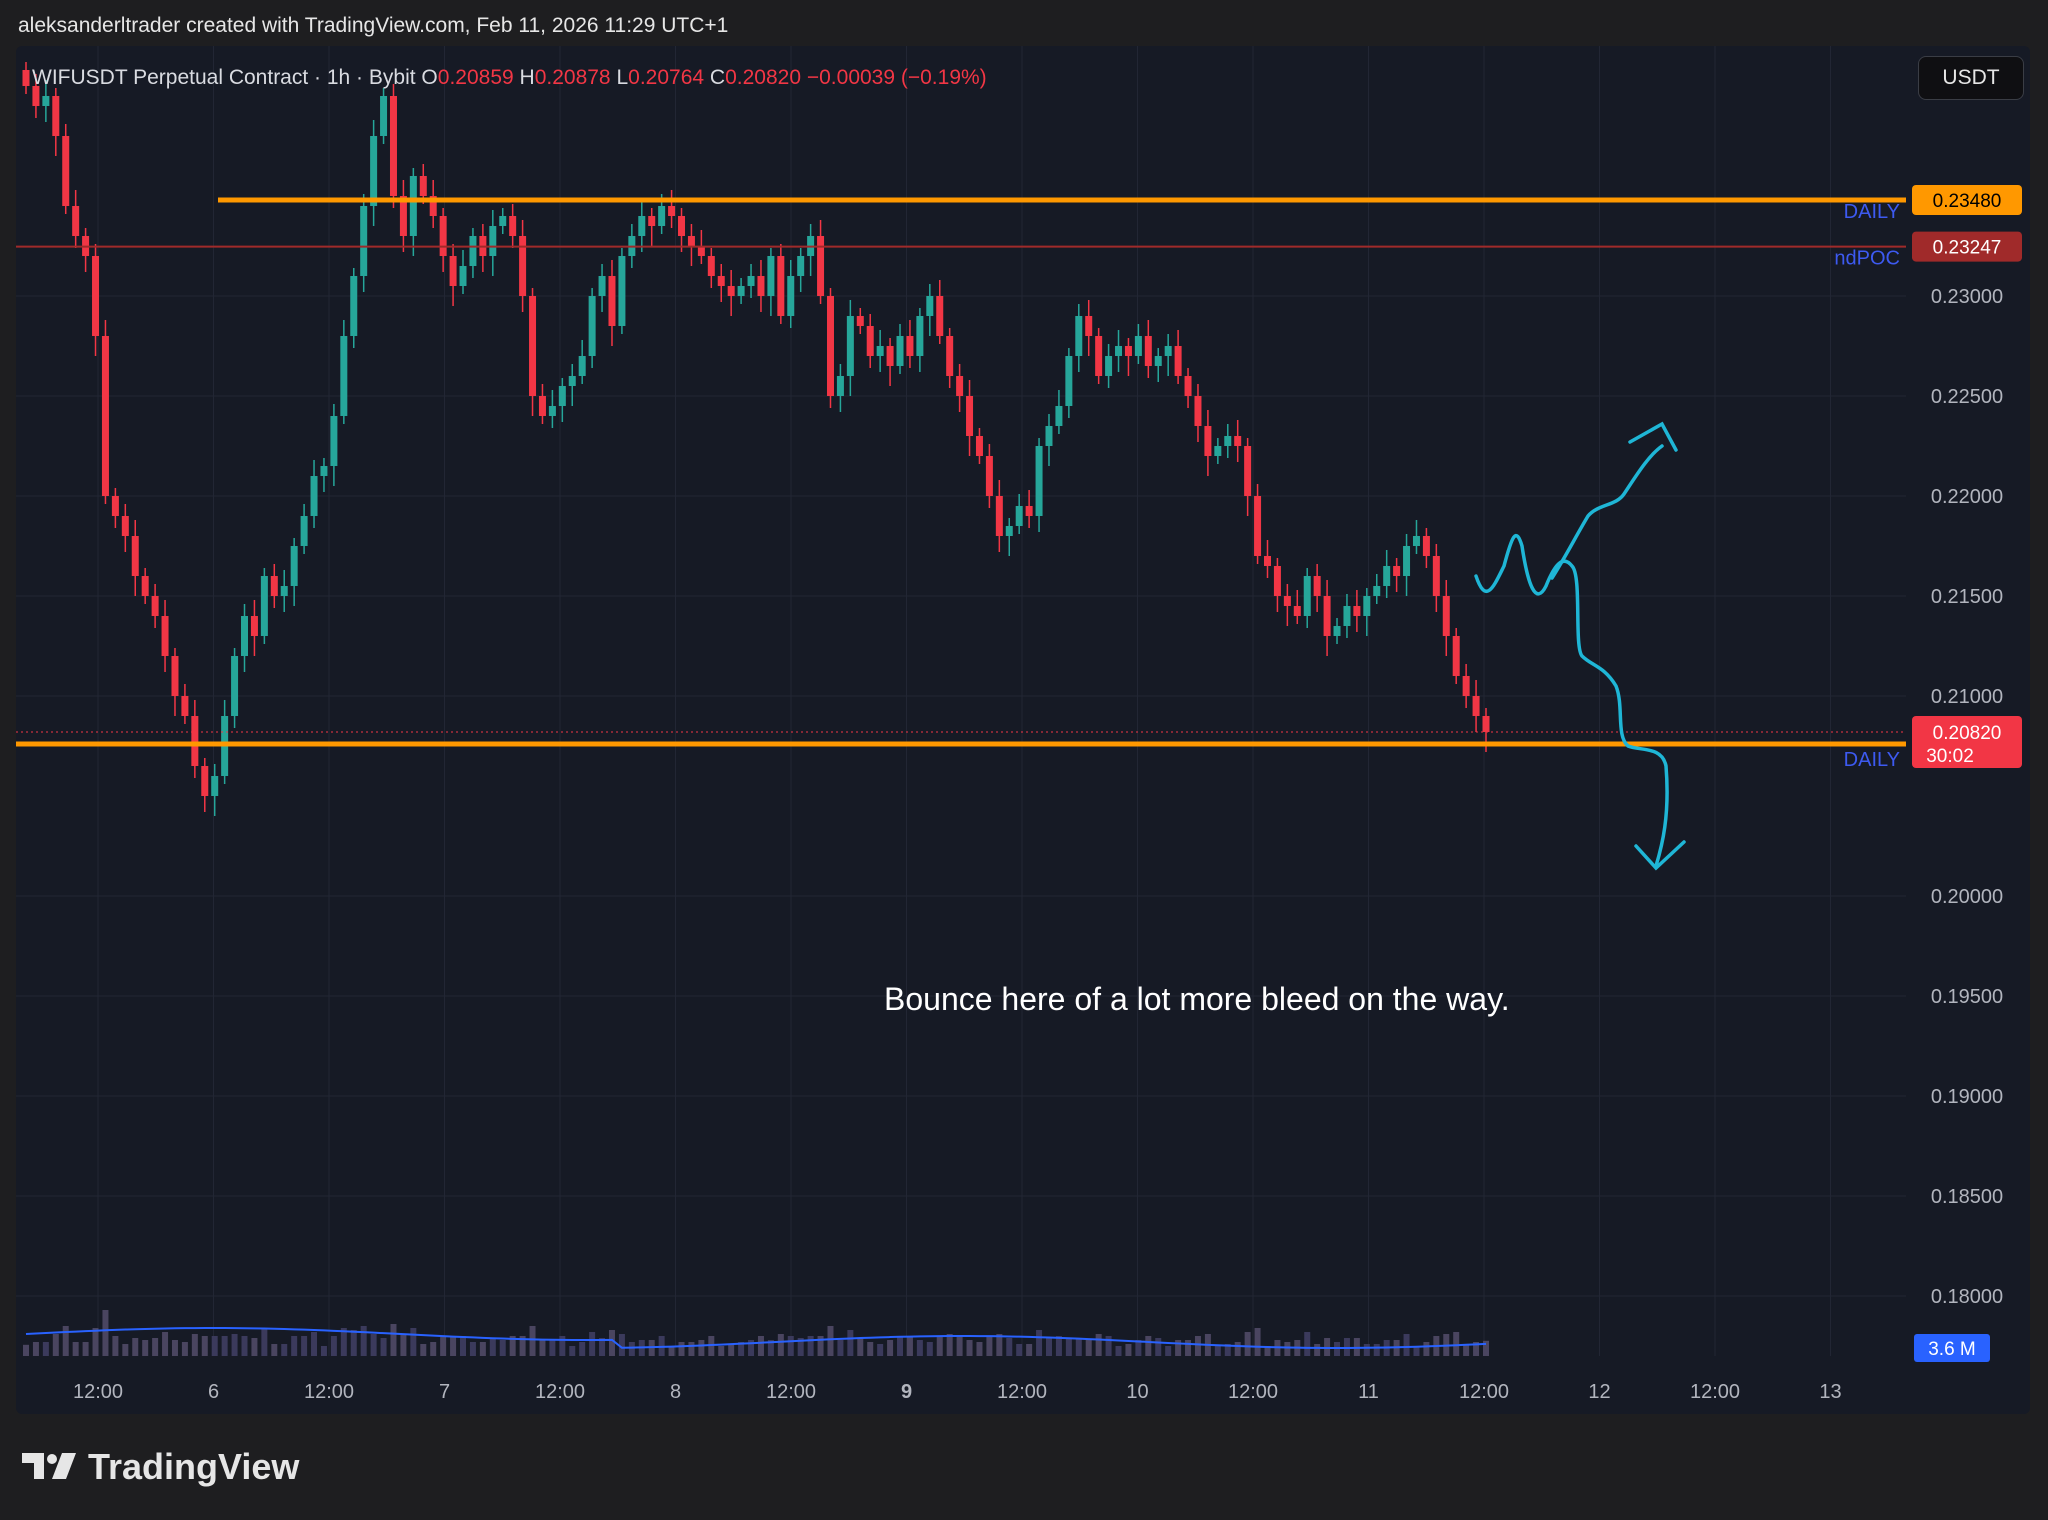 This screenshot has width=2048, height=1520. Describe the element at coordinates (1967, 297) in the screenshot. I see `y-tick-label: 0.23000` at that location.